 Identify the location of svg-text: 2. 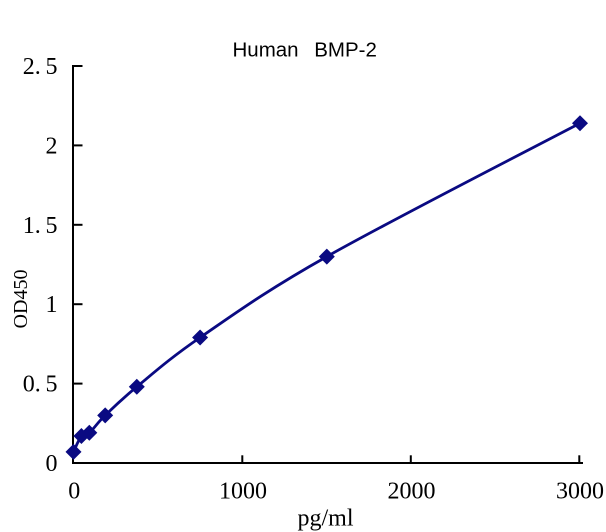
(52, 146).